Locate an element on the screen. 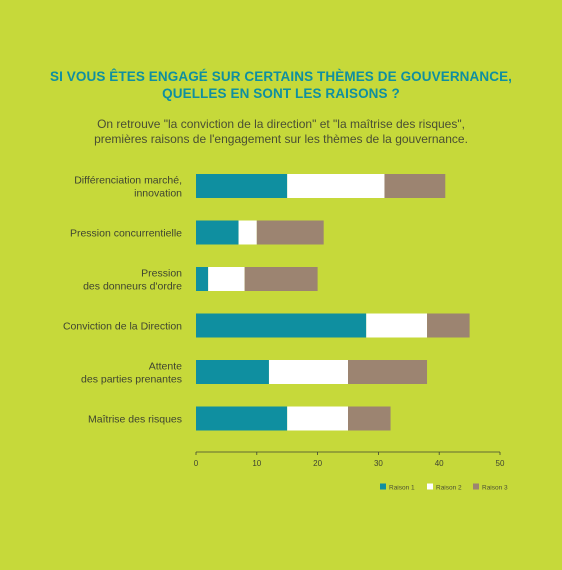 The image size is (562, 570). chart-title-line-2: QUELLES EN SONT LES RAISONS ? is located at coordinates (281, 93).